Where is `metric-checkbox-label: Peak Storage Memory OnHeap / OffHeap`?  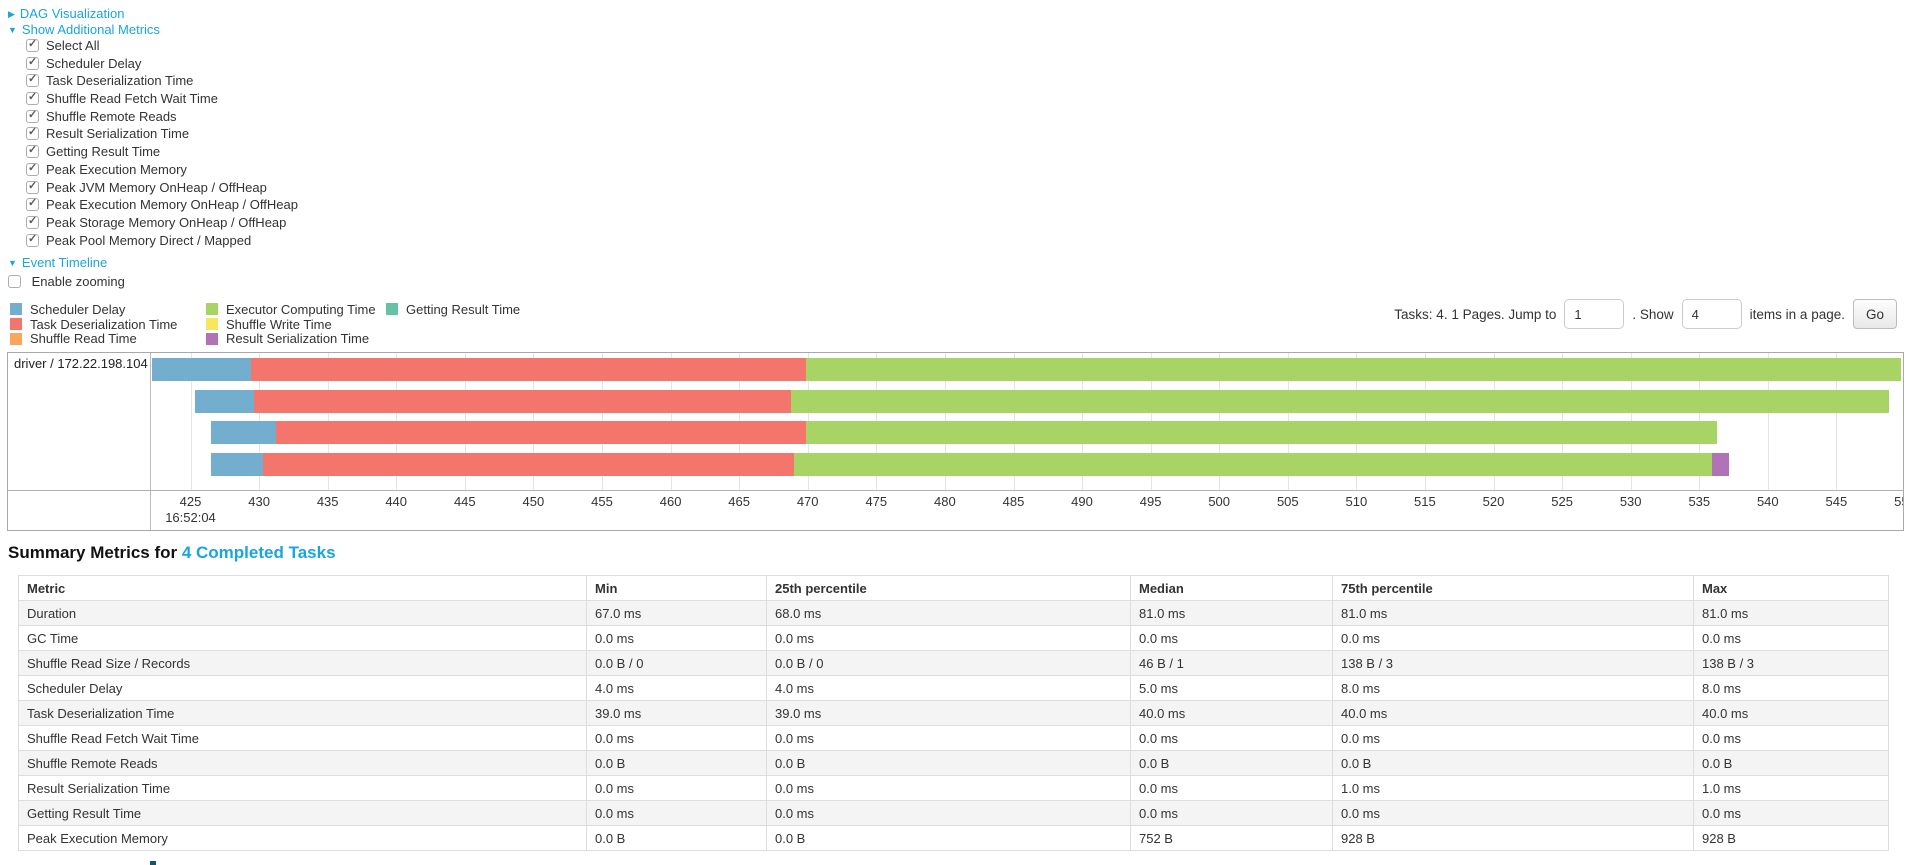 metric-checkbox-label: Peak Storage Memory OnHeap / OffHeap is located at coordinates (166, 222).